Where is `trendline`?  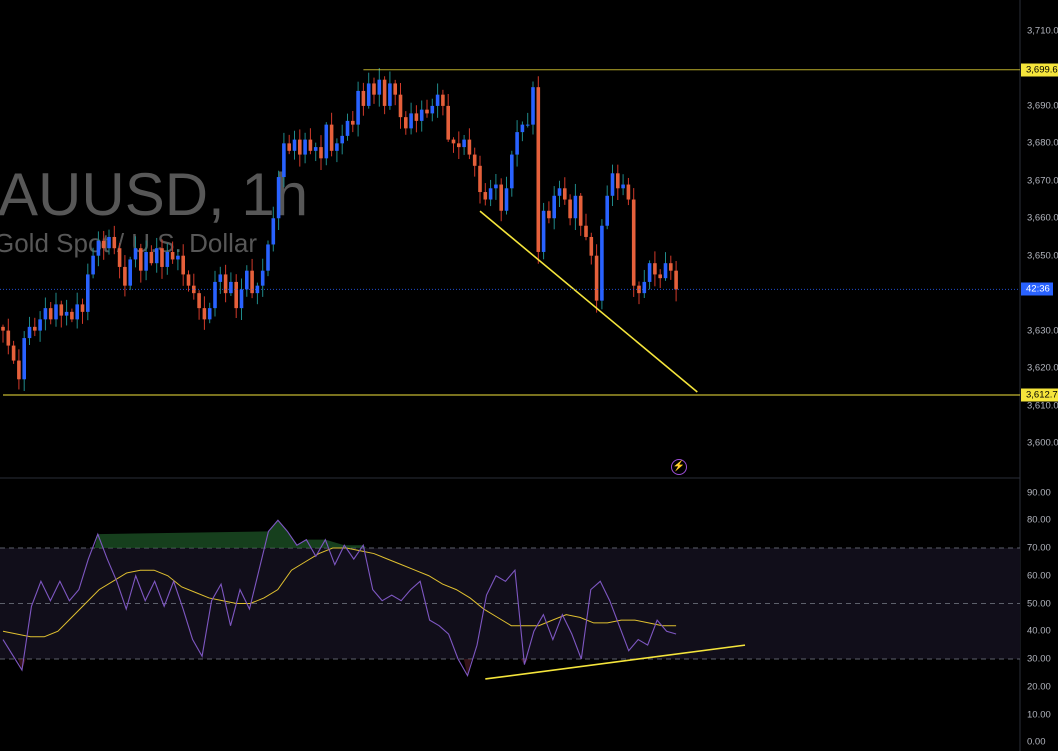
trendline is located at coordinates (588, 301).